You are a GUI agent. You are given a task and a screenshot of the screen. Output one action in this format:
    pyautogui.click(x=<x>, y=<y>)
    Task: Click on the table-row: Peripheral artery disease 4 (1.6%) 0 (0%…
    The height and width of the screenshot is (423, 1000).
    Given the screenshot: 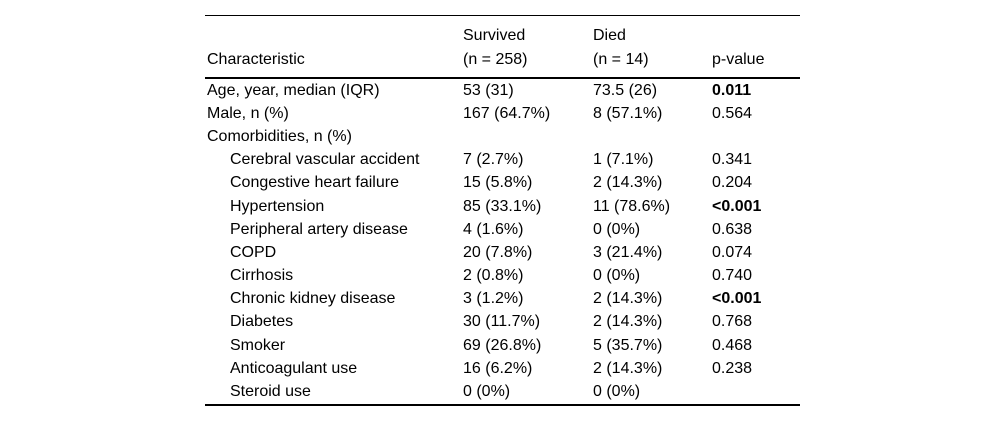 What is the action you would take?
    pyautogui.click(x=502, y=229)
    